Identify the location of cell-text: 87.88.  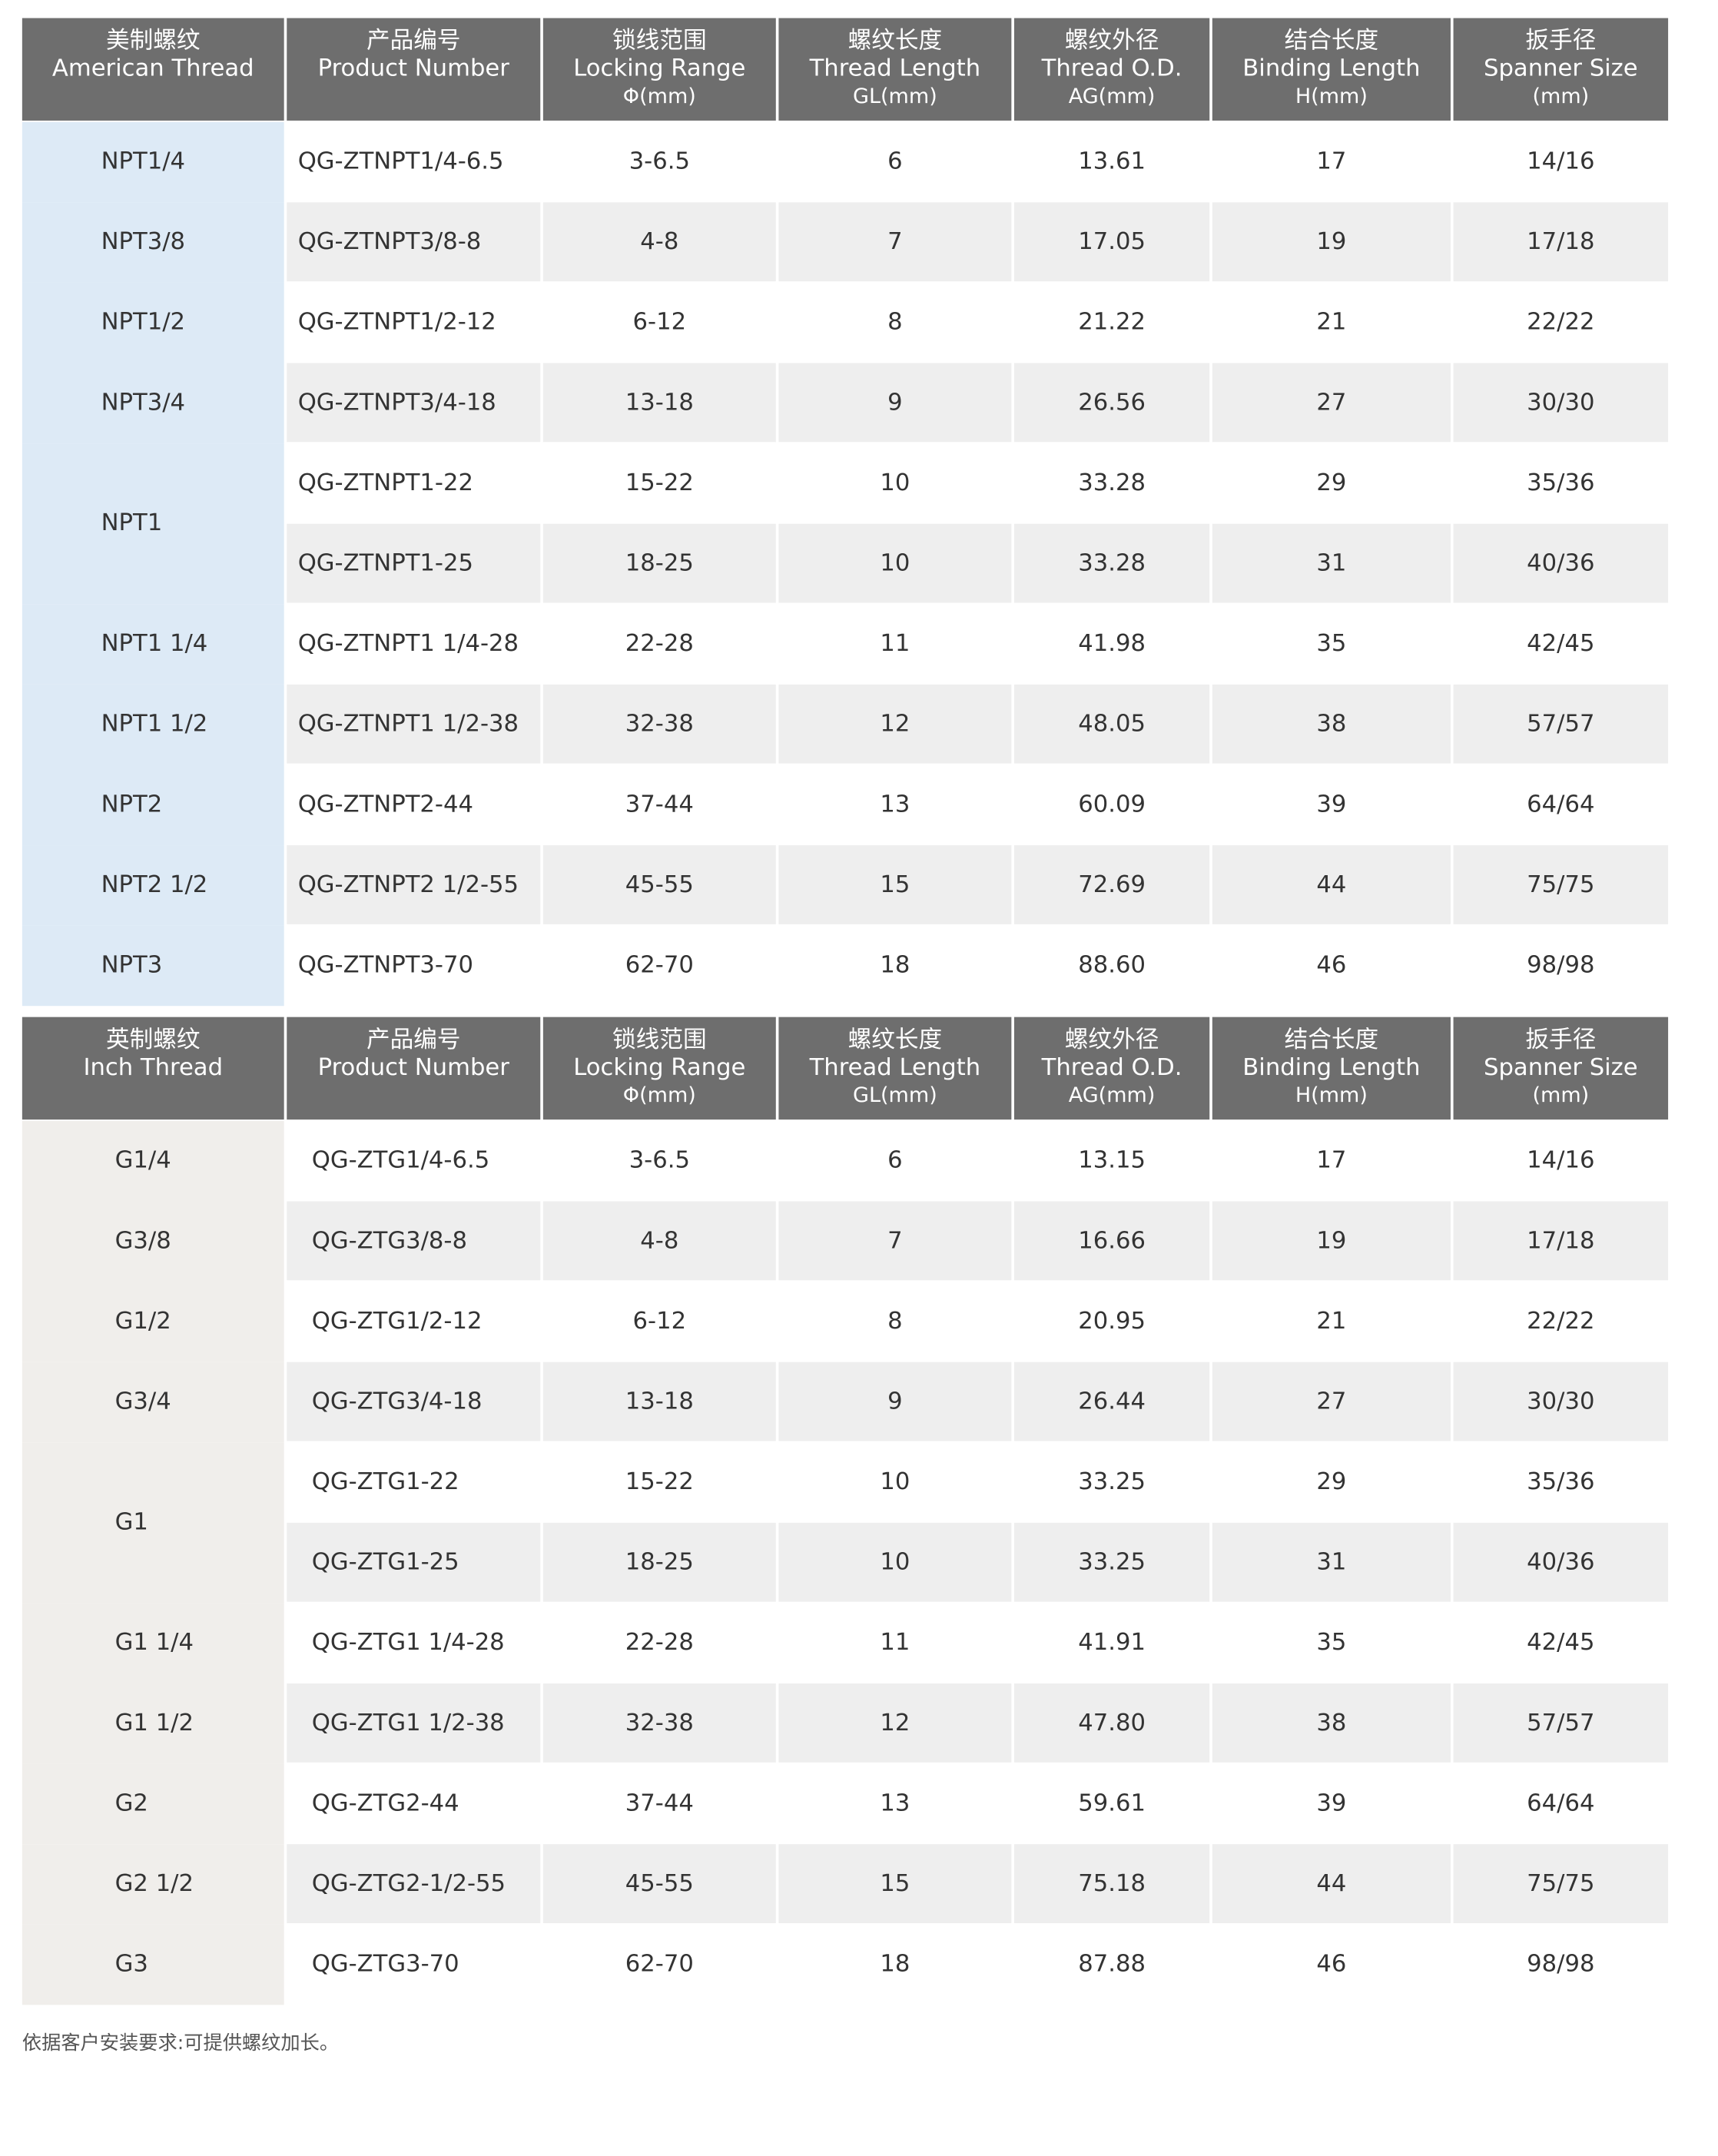
(1112, 1964).